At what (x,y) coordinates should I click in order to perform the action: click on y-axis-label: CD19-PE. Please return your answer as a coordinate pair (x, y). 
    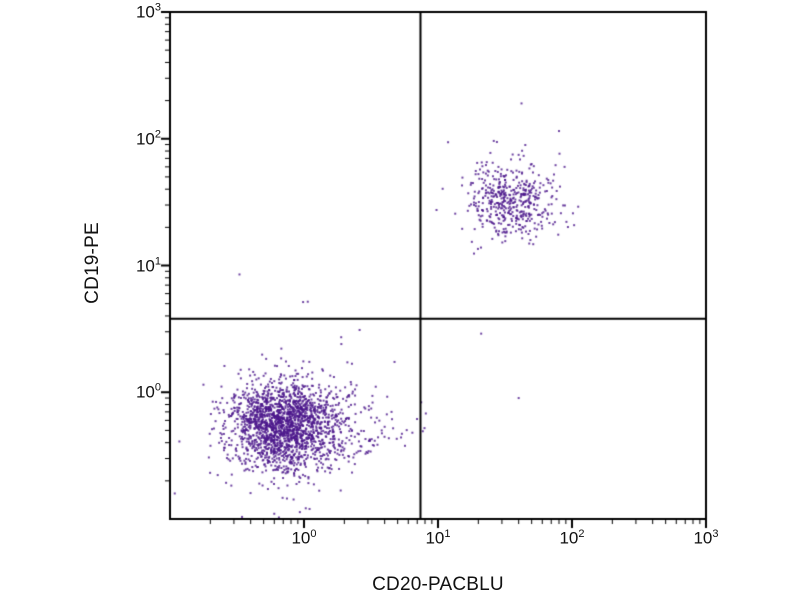
    Looking at the image, I should click on (92, 263).